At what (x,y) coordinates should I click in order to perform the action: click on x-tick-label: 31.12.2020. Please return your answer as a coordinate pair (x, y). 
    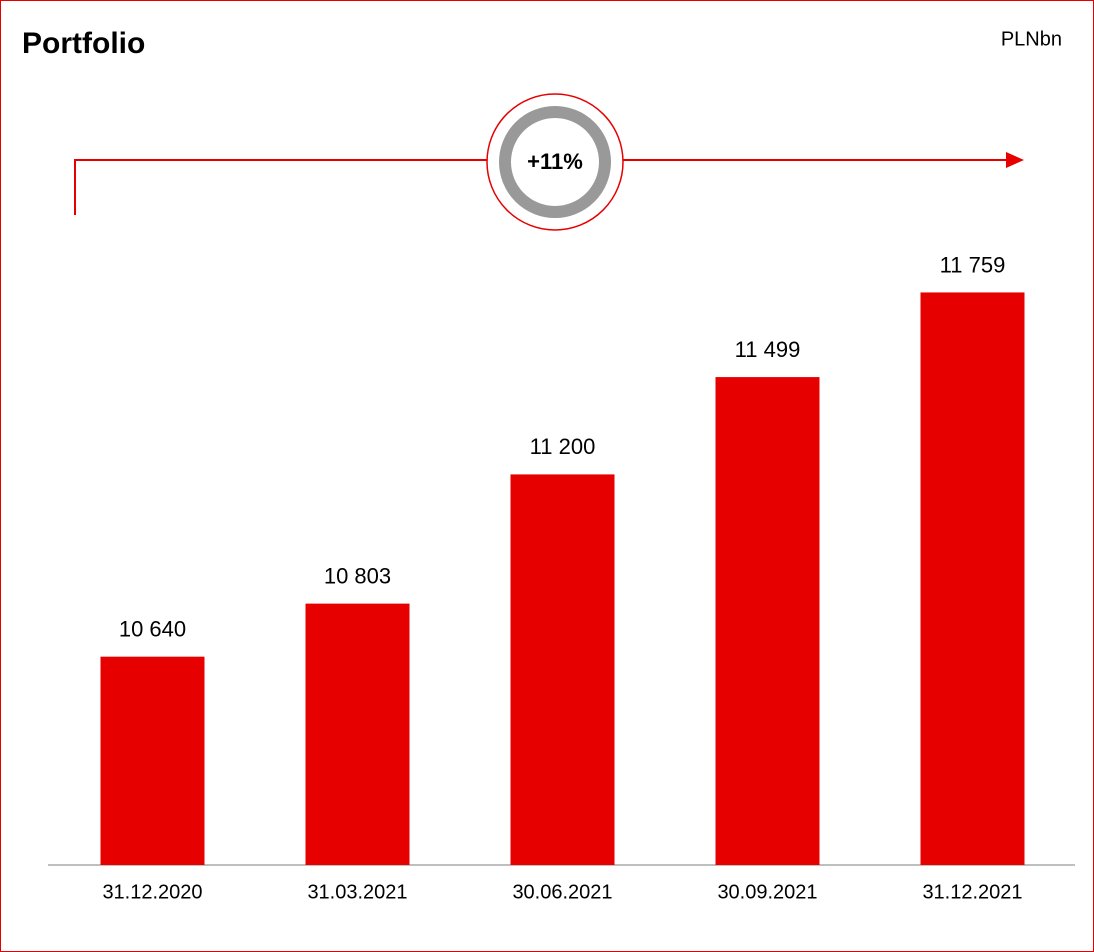
    Looking at the image, I should click on (152, 892).